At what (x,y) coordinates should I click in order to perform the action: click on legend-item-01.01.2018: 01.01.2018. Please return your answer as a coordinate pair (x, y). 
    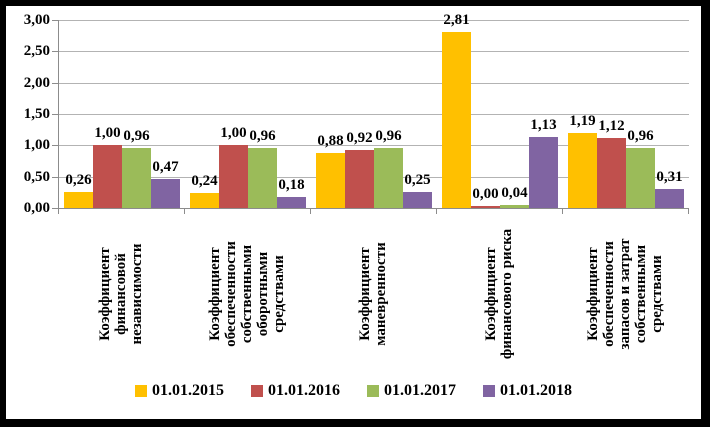
    Looking at the image, I should click on (527, 391).